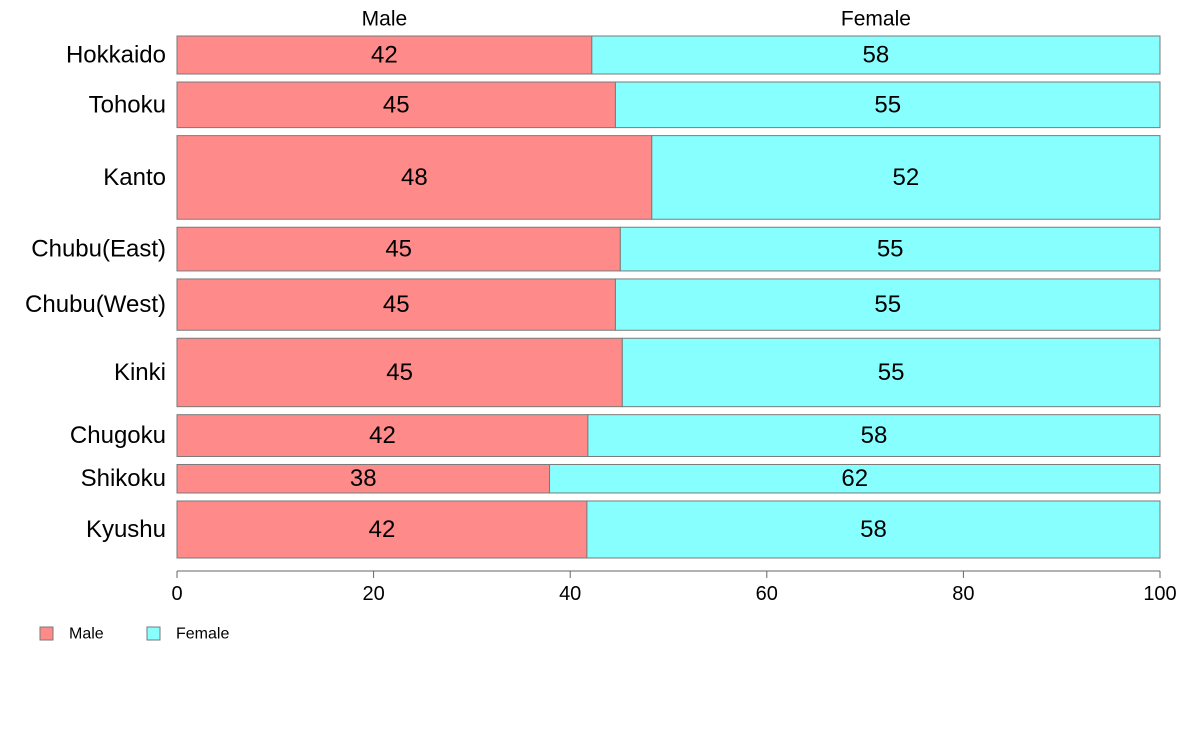 The width and height of the screenshot is (1188, 736). I want to click on bar-male-chubu-west, so click(396, 304).